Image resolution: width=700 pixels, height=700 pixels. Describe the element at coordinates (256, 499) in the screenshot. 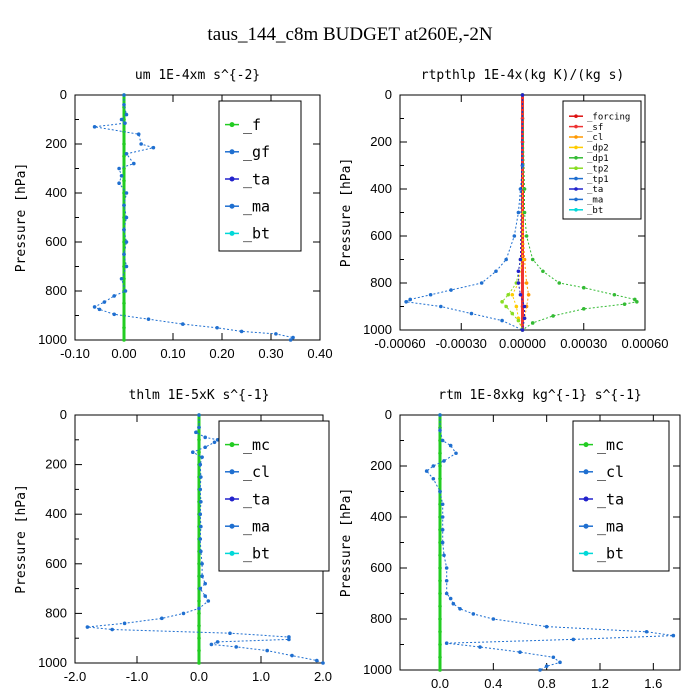

I see `legend-label: _ta` at that location.